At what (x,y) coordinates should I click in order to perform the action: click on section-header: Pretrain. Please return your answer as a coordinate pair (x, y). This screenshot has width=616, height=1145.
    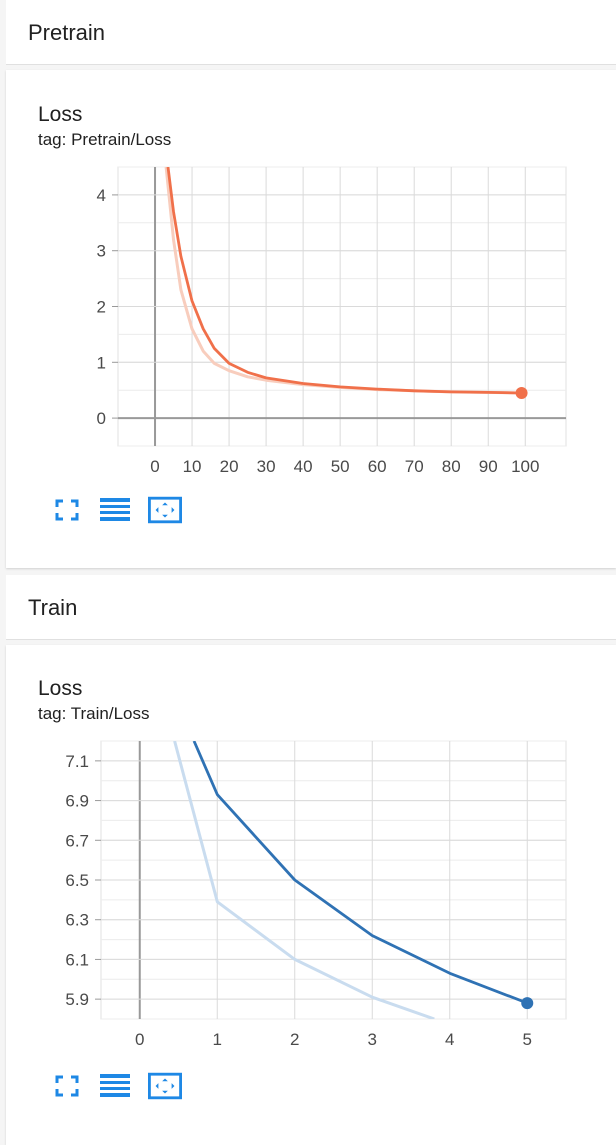
    Looking at the image, I should click on (311, 32).